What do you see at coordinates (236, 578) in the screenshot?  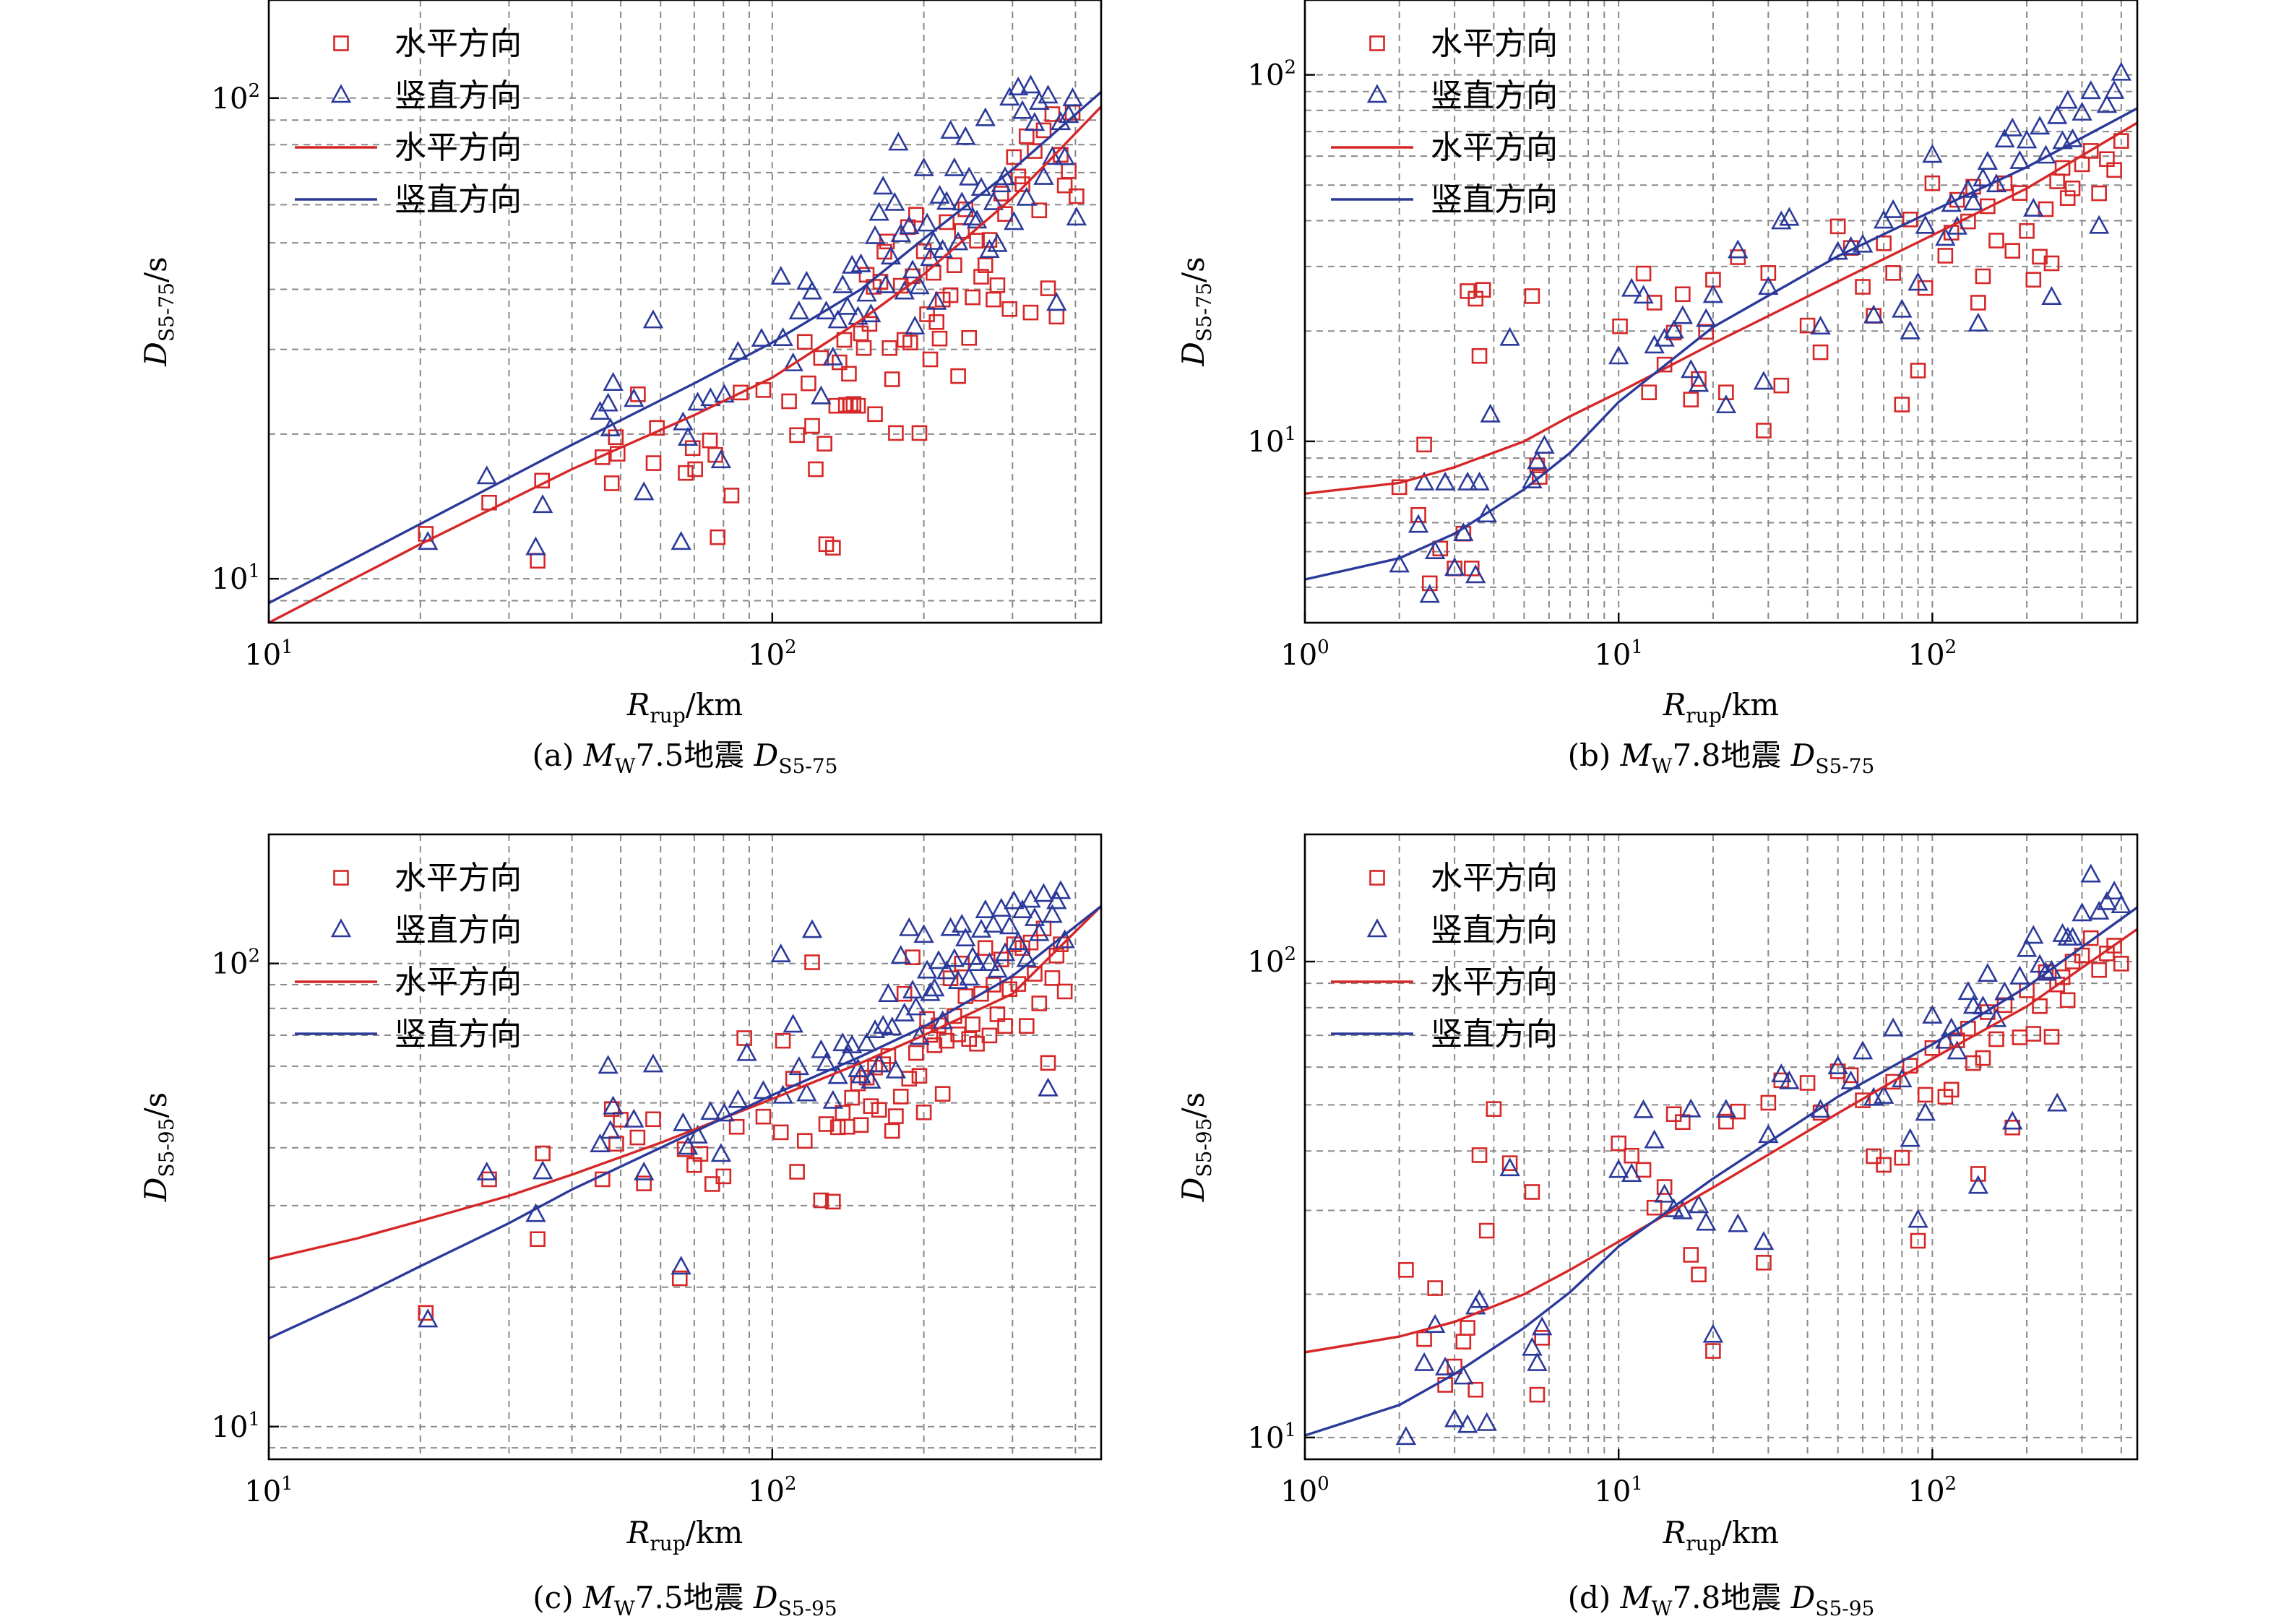 I see `y-tick-label: 101` at bounding box center [236, 578].